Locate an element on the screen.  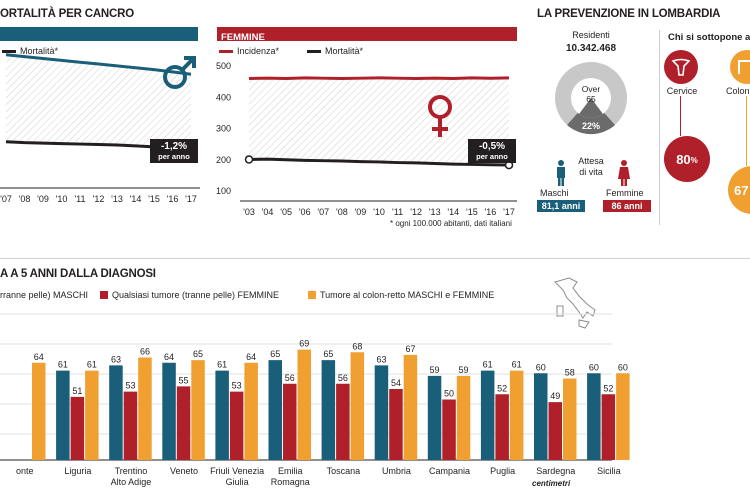
cervice-label: Cervice is located at coordinates (682, 91).